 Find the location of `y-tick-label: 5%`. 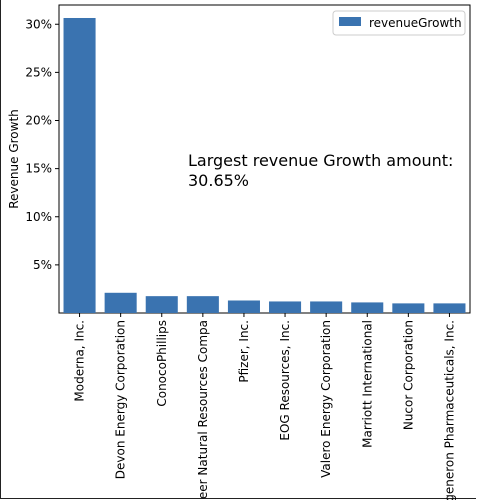

y-tick-label: 5% is located at coordinates (42, 265).